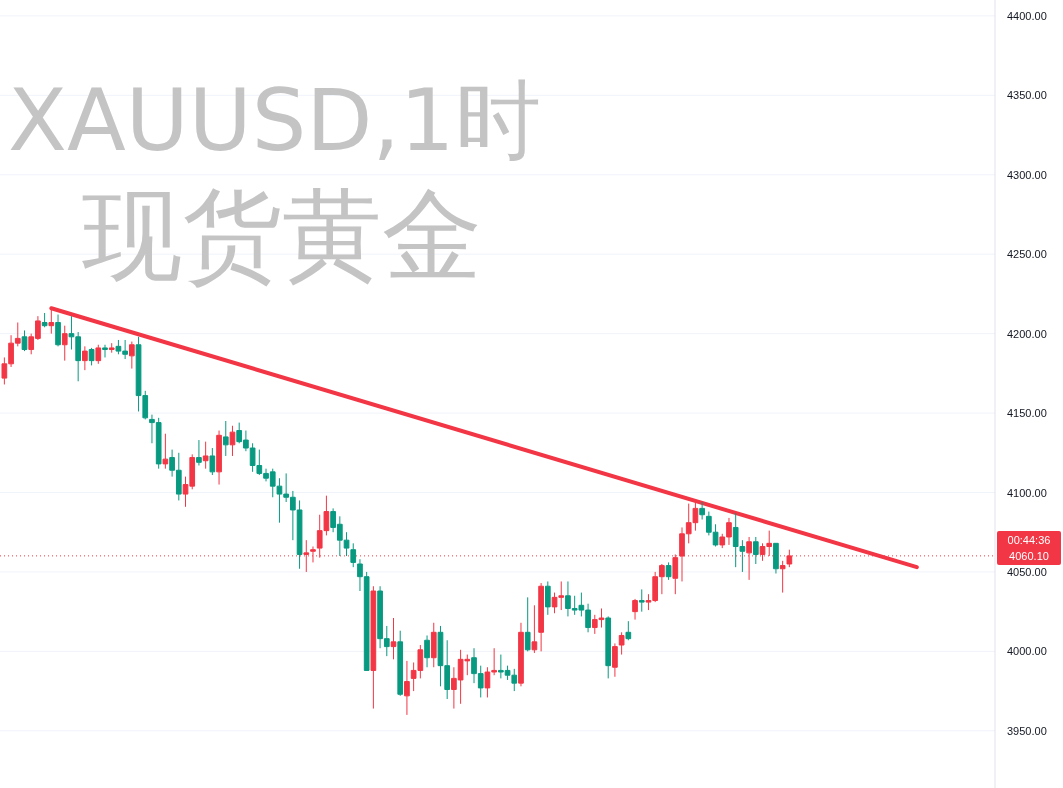 The image size is (1063, 788). I want to click on y-tick-label: 4350.00, so click(1027, 95).